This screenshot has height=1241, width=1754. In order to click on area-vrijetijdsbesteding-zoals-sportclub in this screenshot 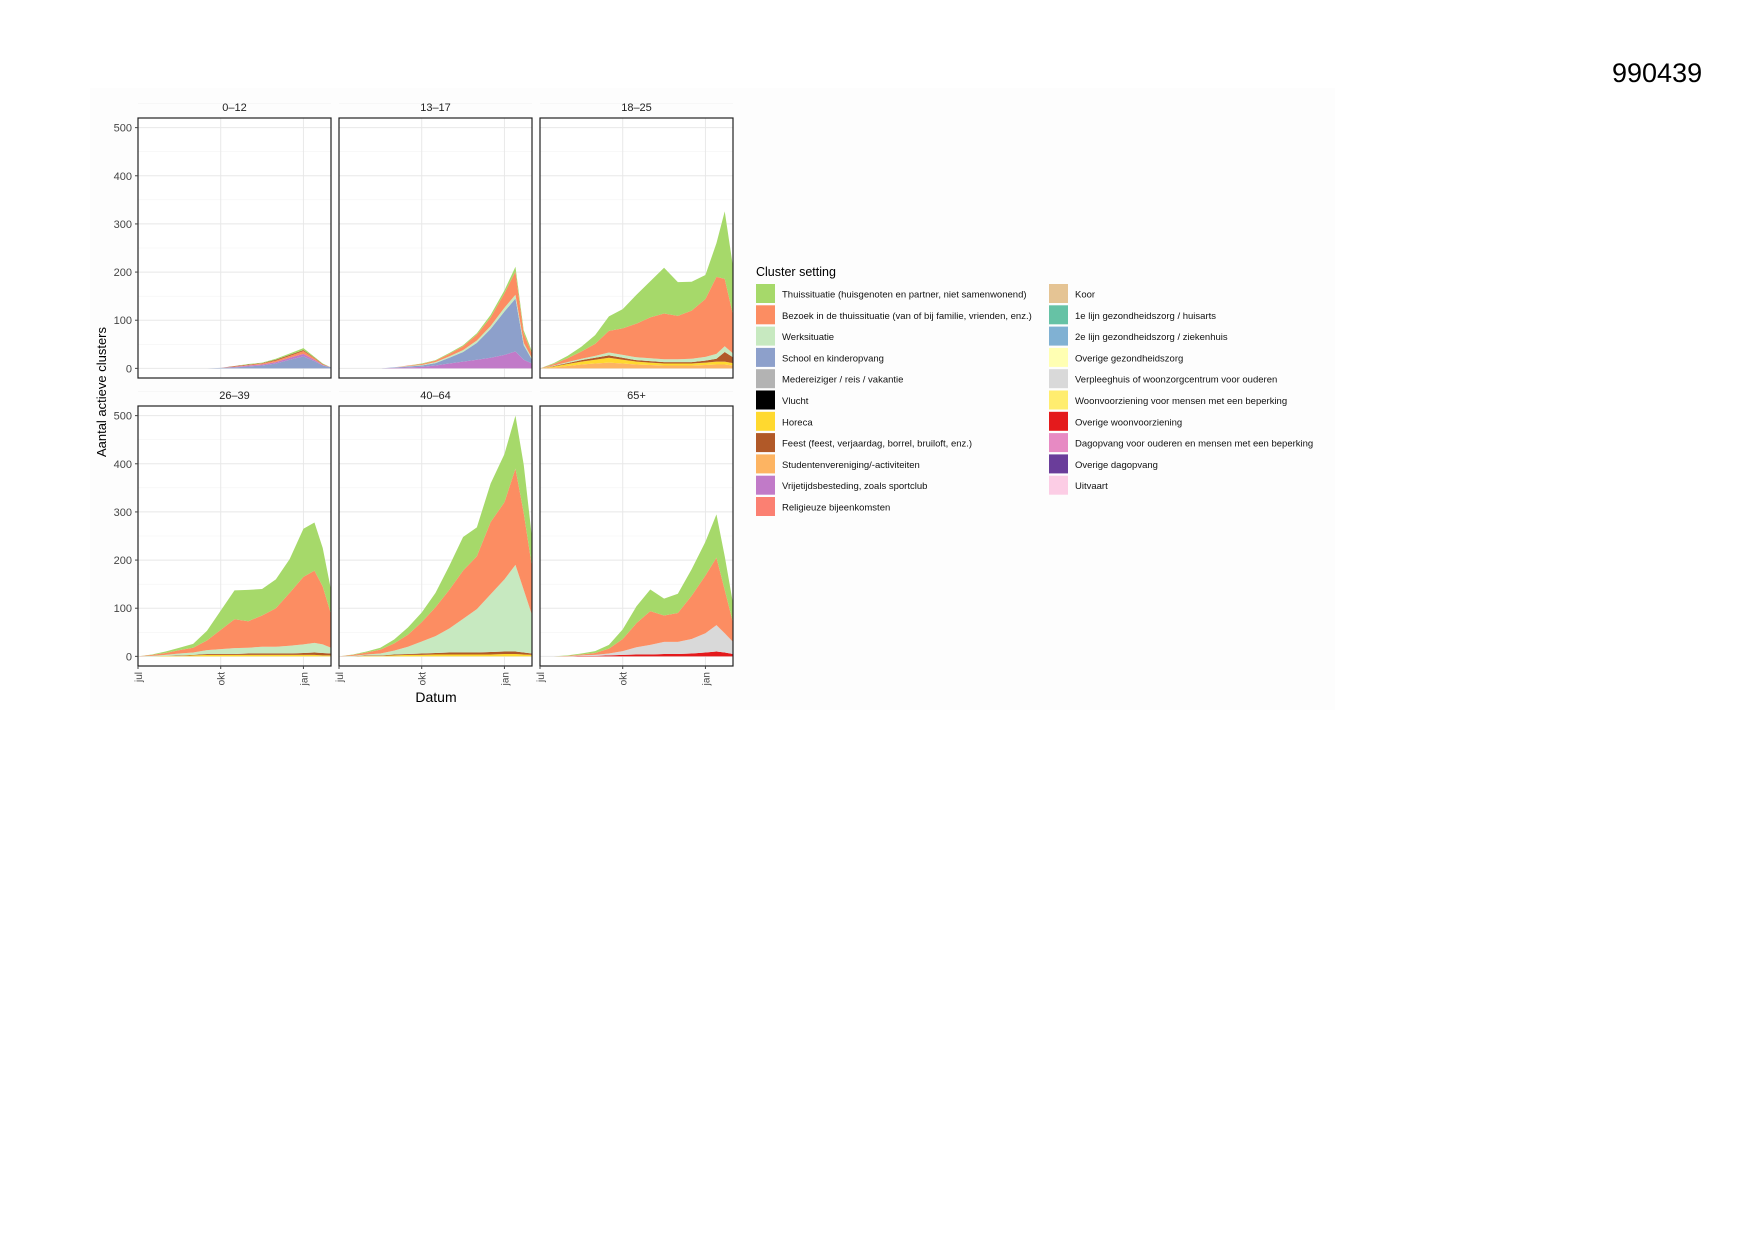, I will do `click(435, 360)`.